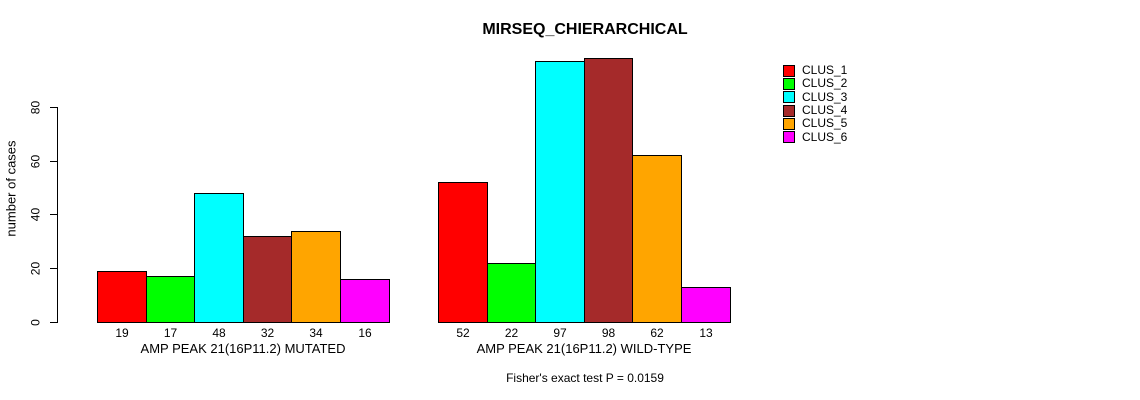 The height and width of the screenshot is (400, 1140). I want to click on bar-value-label: 97, so click(560, 333).